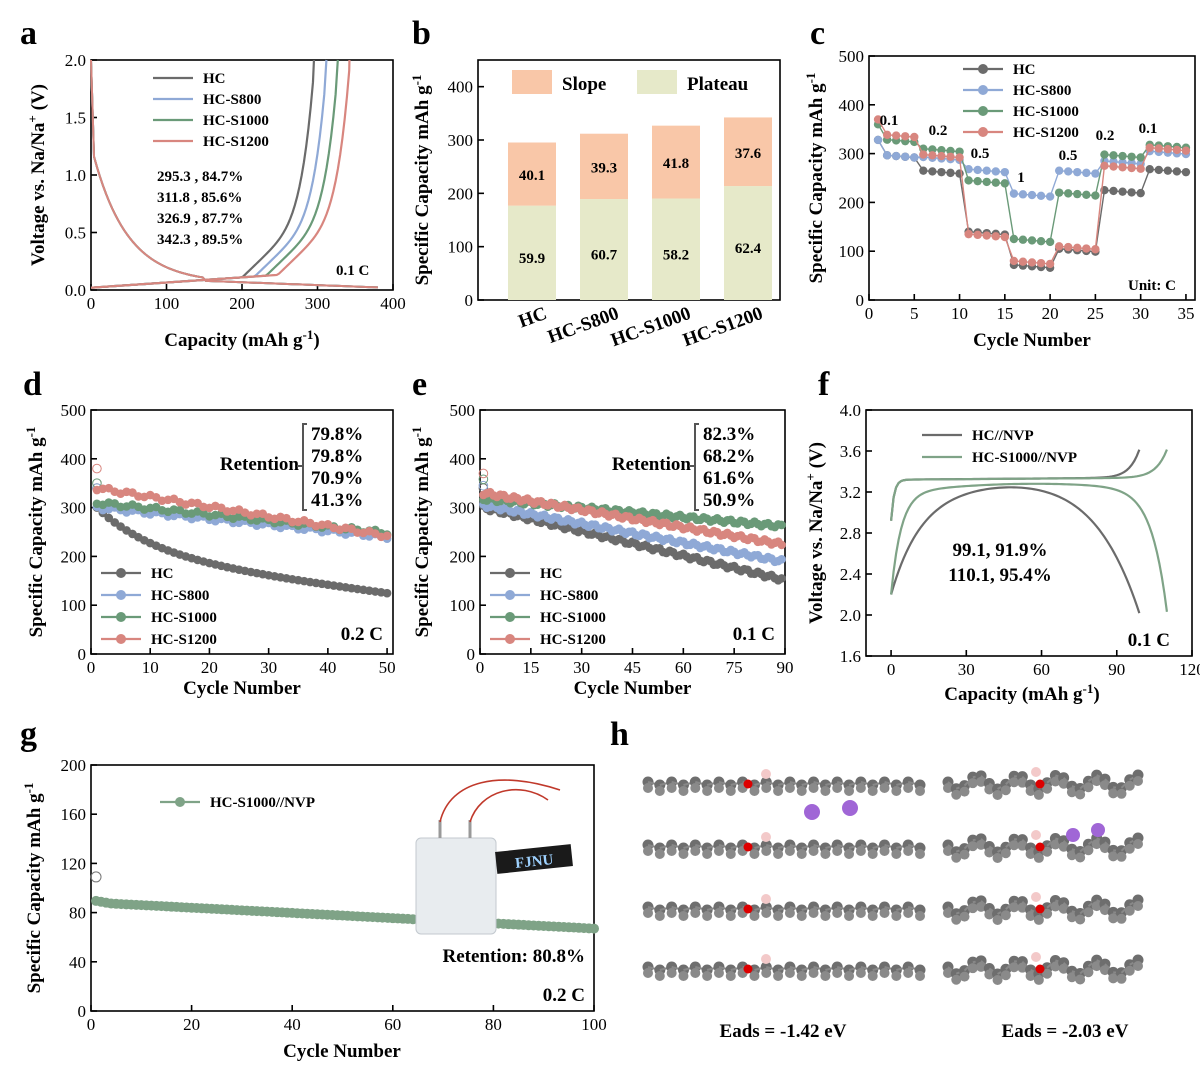 The width and height of the screenshot is (1200, 1069). What do you see at coordinates (860, 300) in the screenshot?
I see `y-tick-label: 0` at bounding box center [860, 300].